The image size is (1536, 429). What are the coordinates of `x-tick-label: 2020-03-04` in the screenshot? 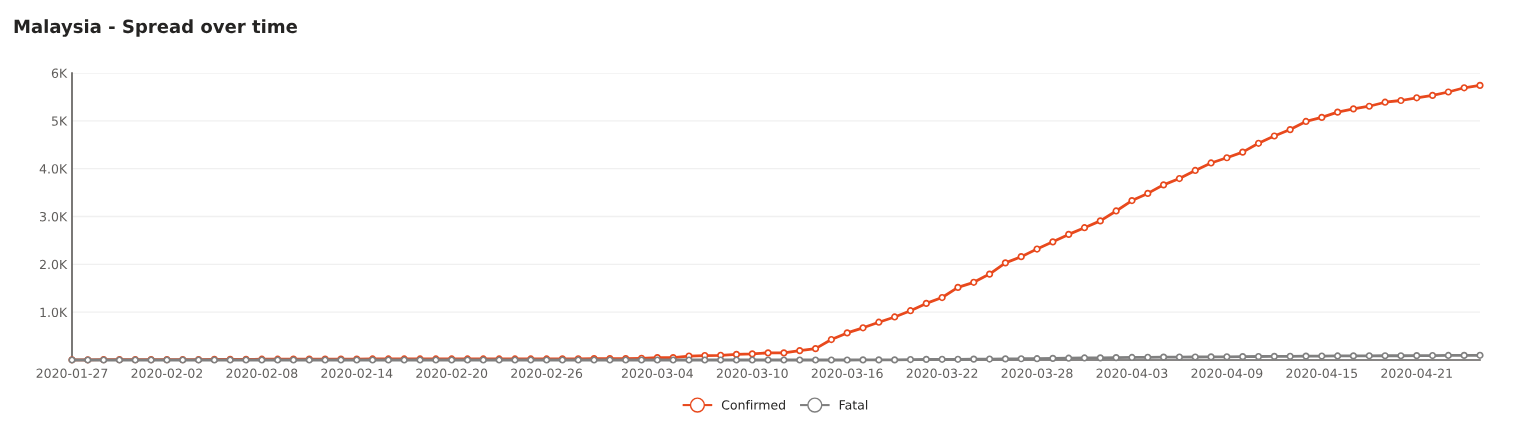 It's located at (657, 373).